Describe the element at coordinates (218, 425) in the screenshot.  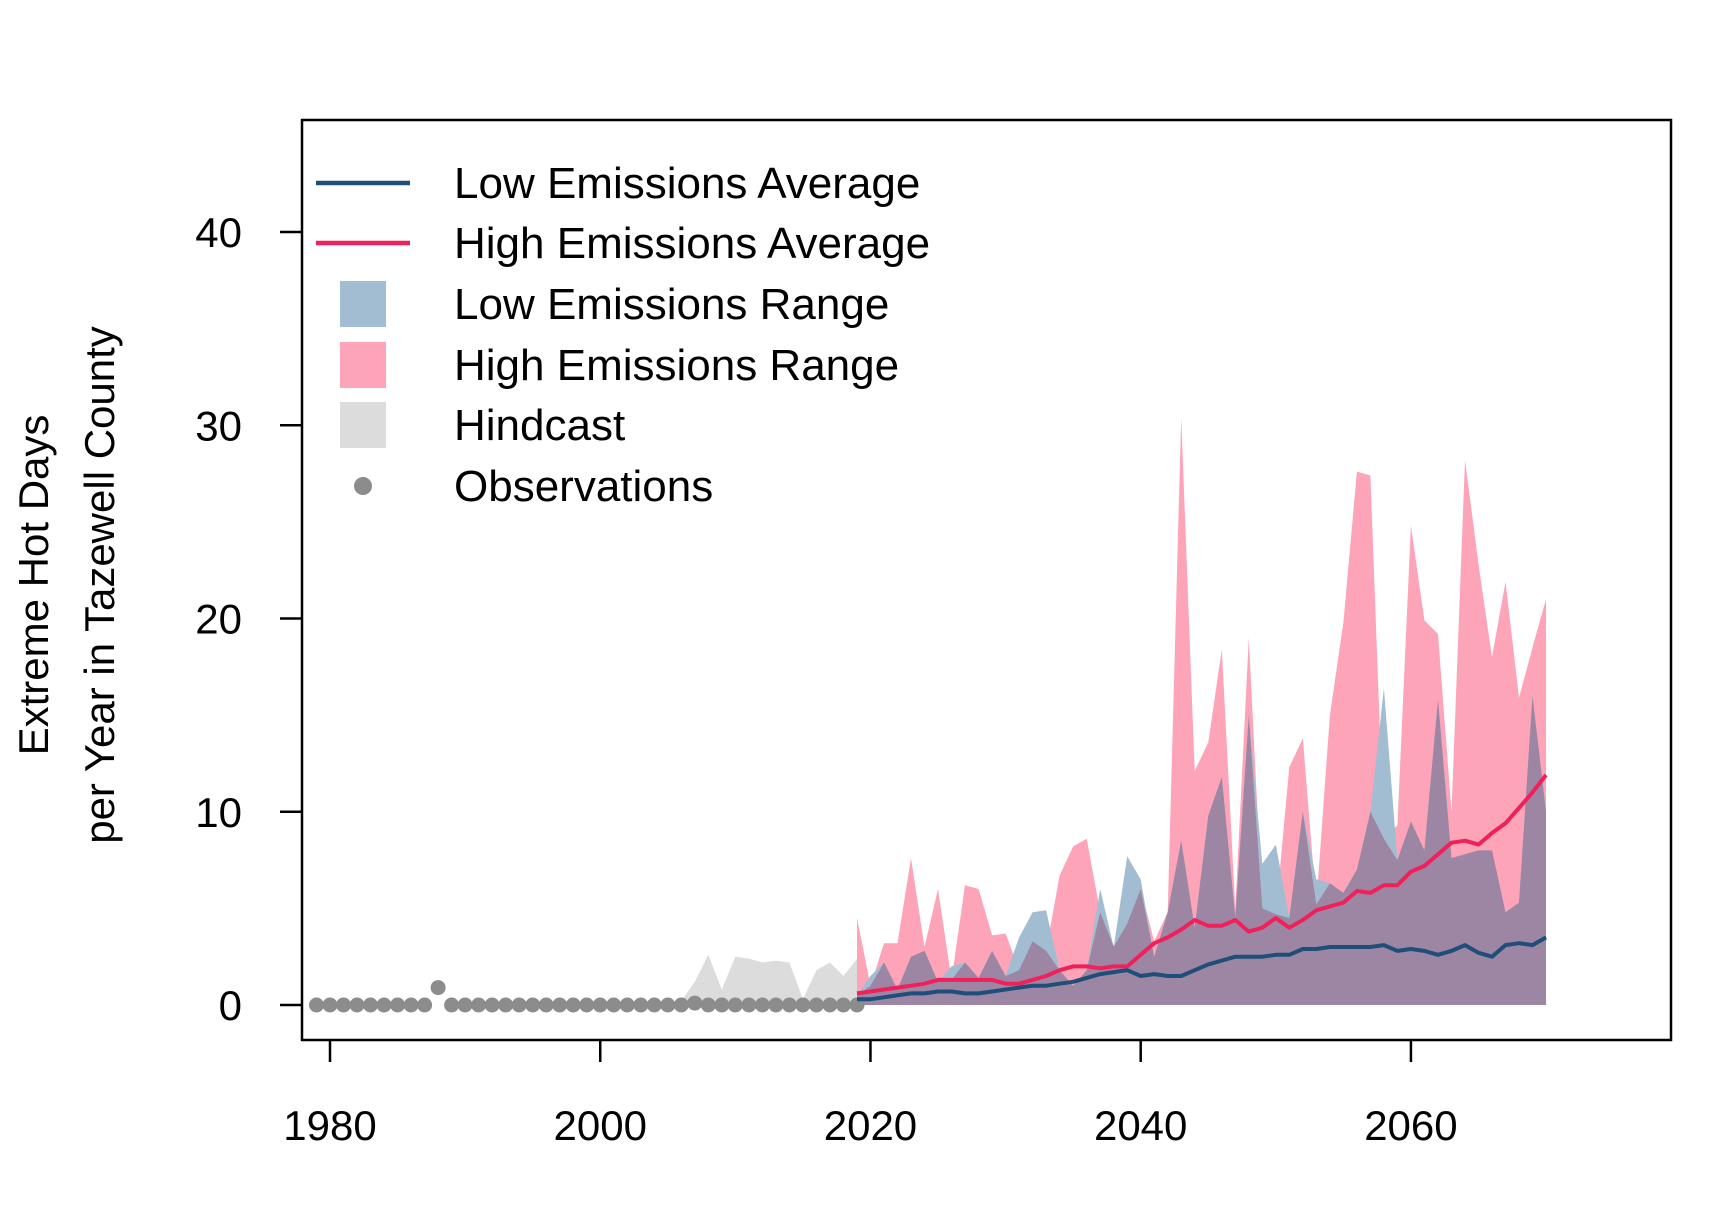
I see `y-tick-label: 30` at that location.